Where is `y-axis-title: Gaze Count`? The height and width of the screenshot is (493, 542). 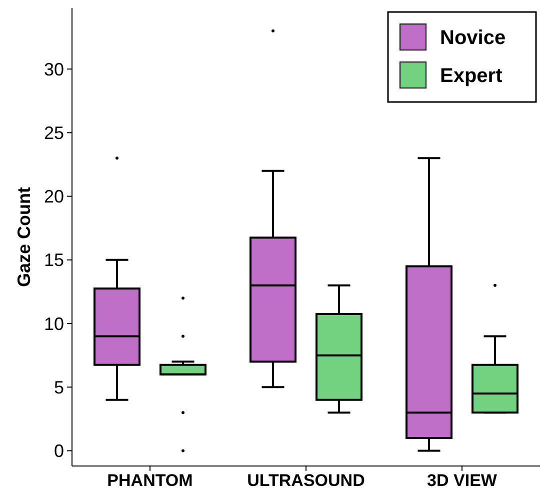
y-axis-title: Gaze Count is located at coordinates (24, 237).